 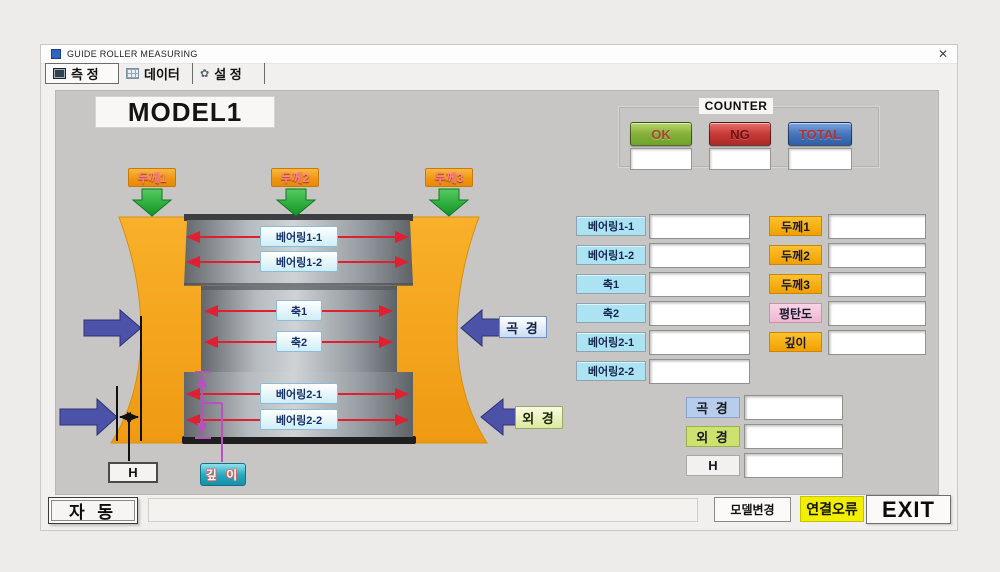 What do you see at coordinates (93, 510) in the screenshot?
I see `auto-button: 자 동` at bounding box center [93, 510].